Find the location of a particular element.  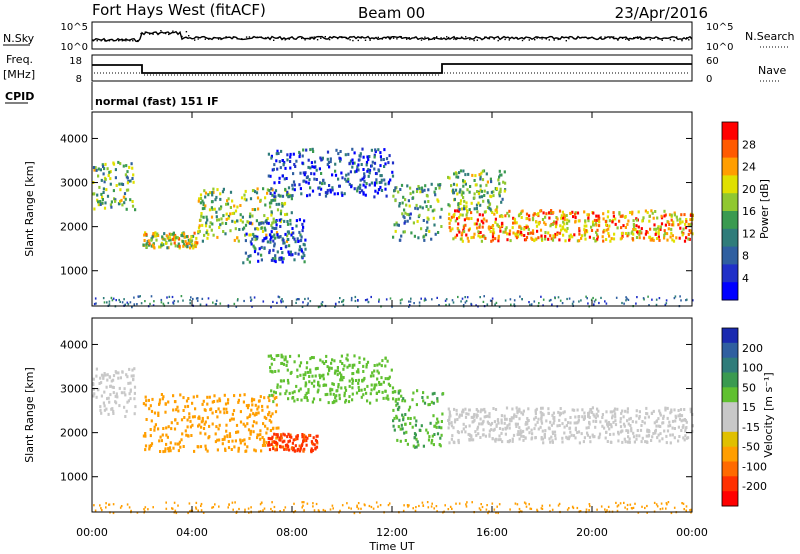

colorbar-segment is located at coordinates (730, 439).